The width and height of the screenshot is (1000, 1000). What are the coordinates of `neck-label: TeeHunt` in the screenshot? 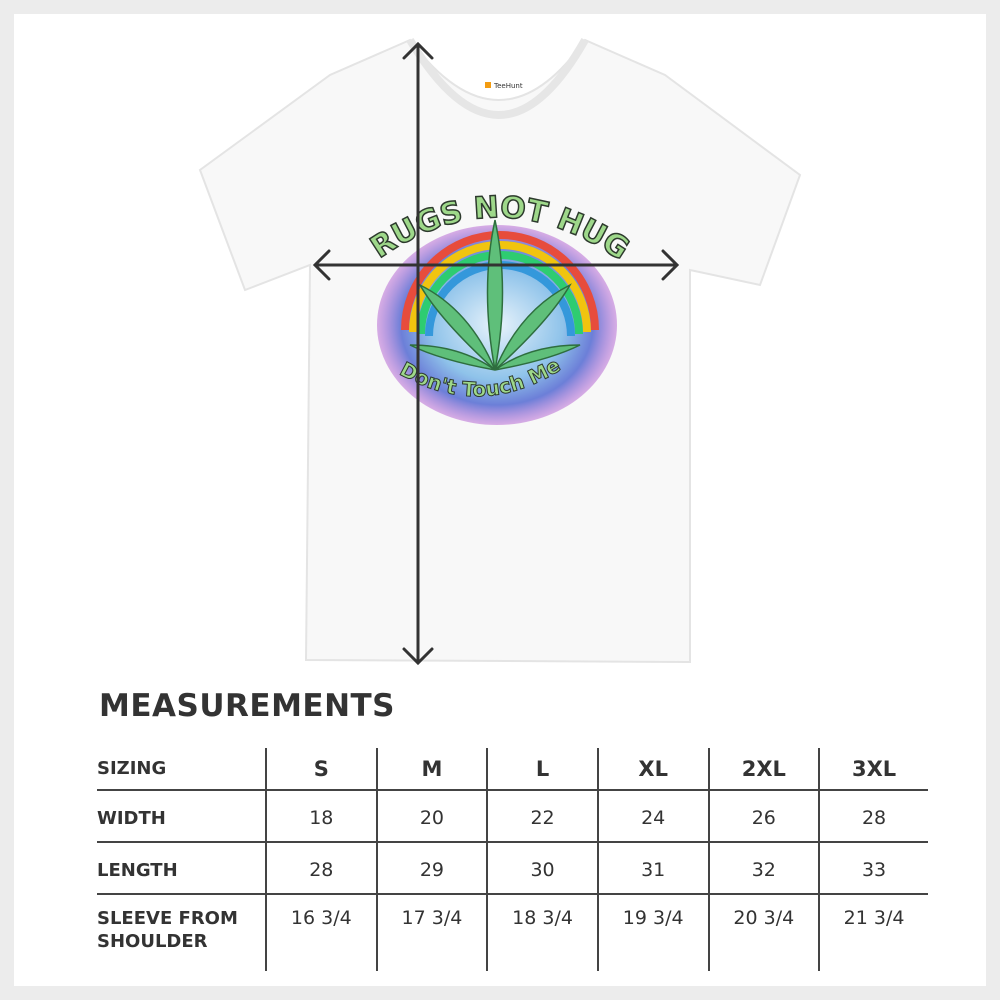 It's located at (504, 86).